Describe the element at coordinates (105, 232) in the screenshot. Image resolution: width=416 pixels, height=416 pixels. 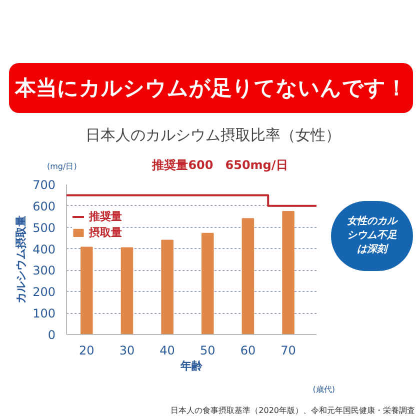
I see `legend-label: 摂取量` at that location.